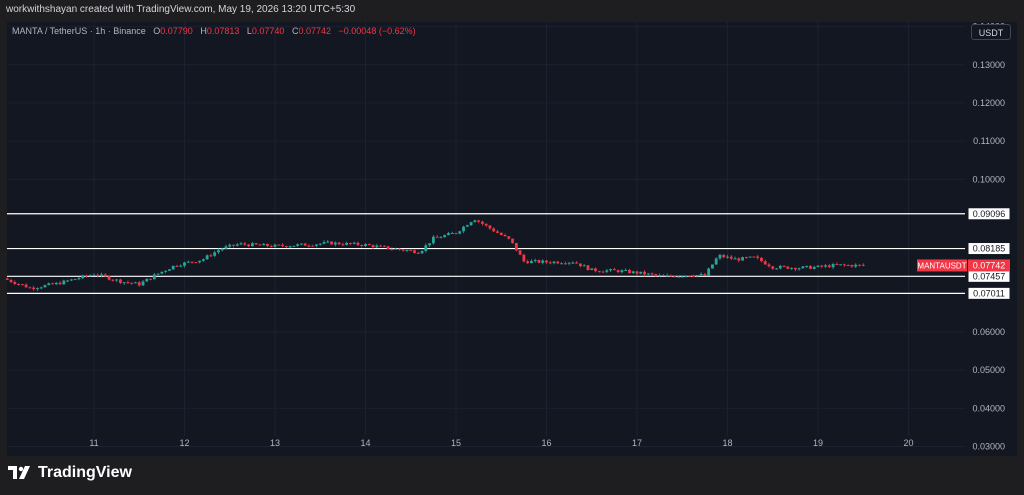 The width and height of the screenshot is (1024, 495). I want to click on tradingview-logo: TradingView, so click(70, 473).